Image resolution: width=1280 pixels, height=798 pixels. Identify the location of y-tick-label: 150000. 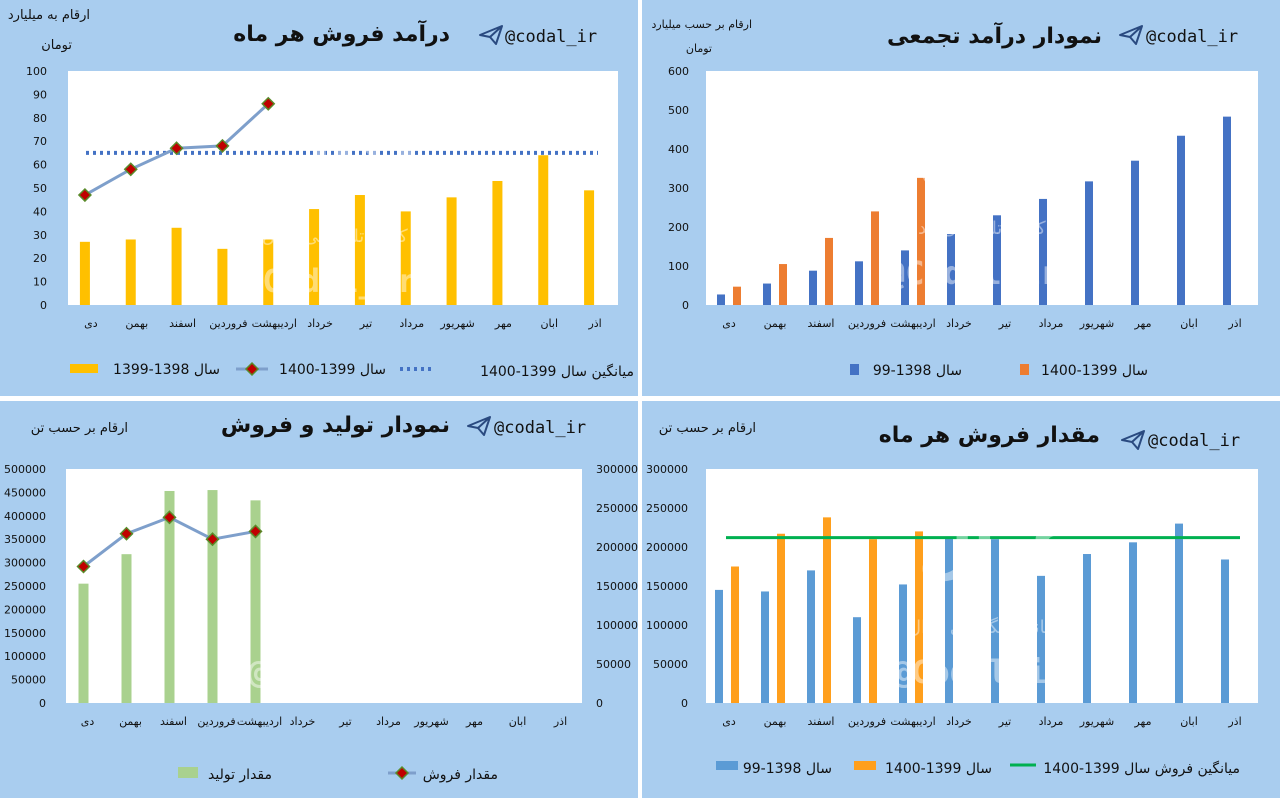
(25, 633).